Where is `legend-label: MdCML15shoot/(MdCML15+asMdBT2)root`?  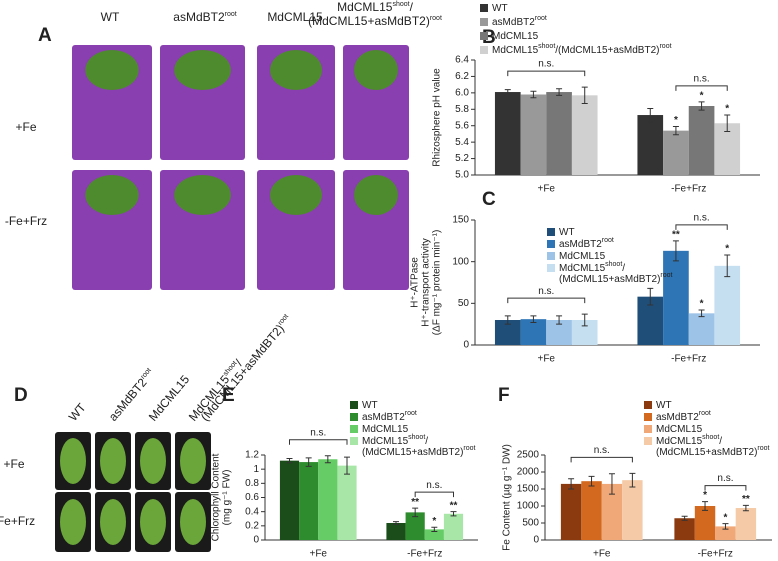 legend-label: MdCML15shoot/(MdCML15+asMdBT2)root is located at coordinates (713, 446).